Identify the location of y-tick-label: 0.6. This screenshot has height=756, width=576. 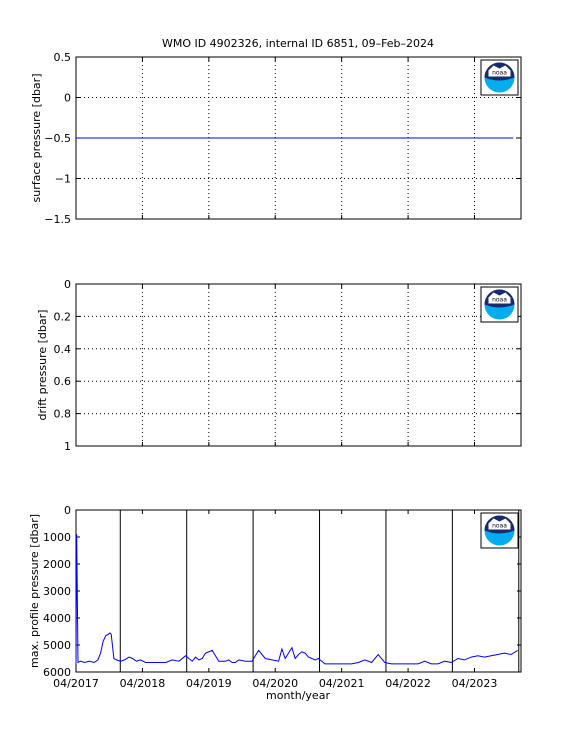
(63, 381).